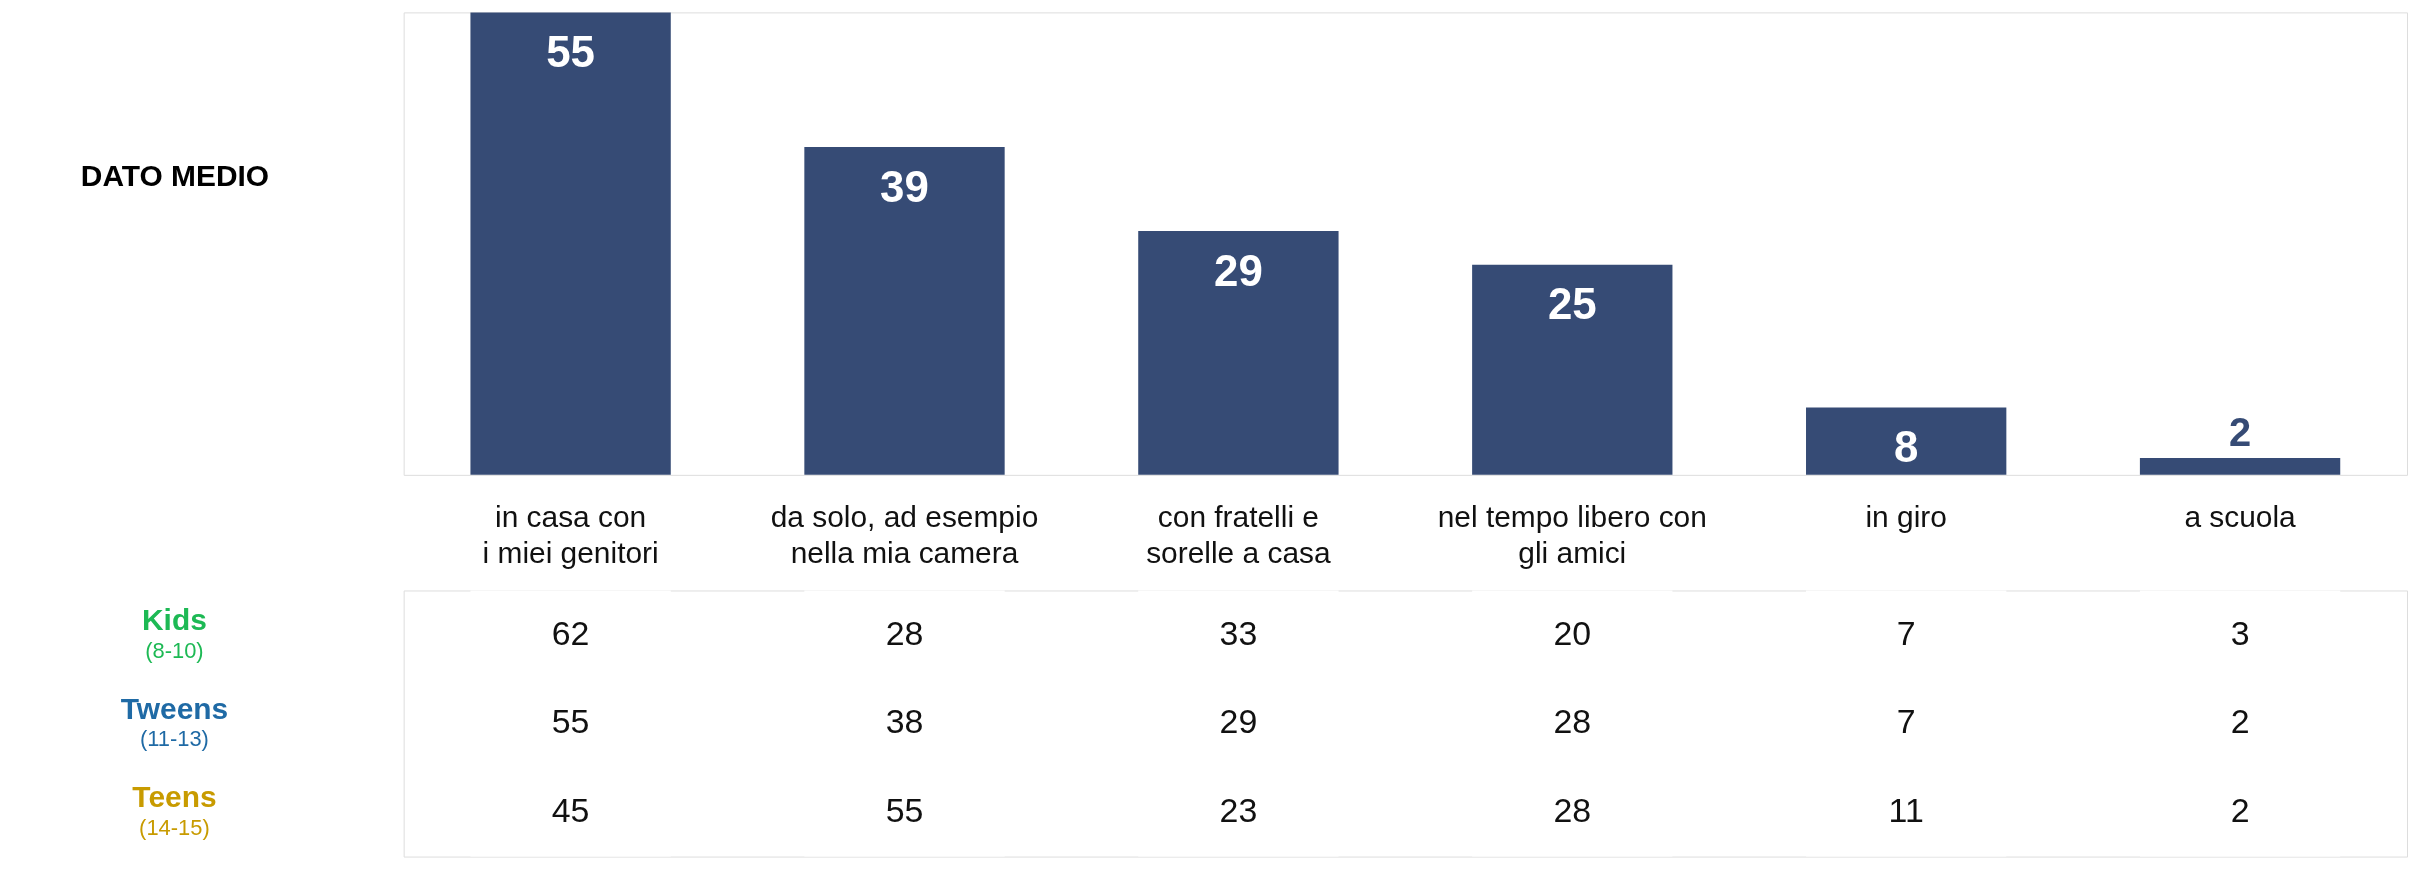 Image resolution: width=2413 pixels, height=870 pixels. I want to click on x-tick-label: nel tempo libero con gli amici, so click(1572, 535).